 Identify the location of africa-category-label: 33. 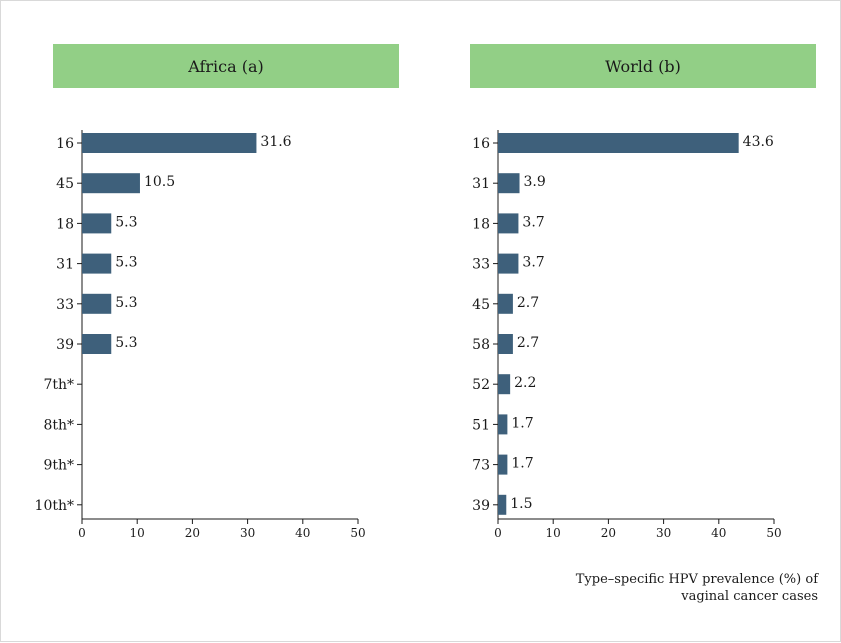
(65, 305).